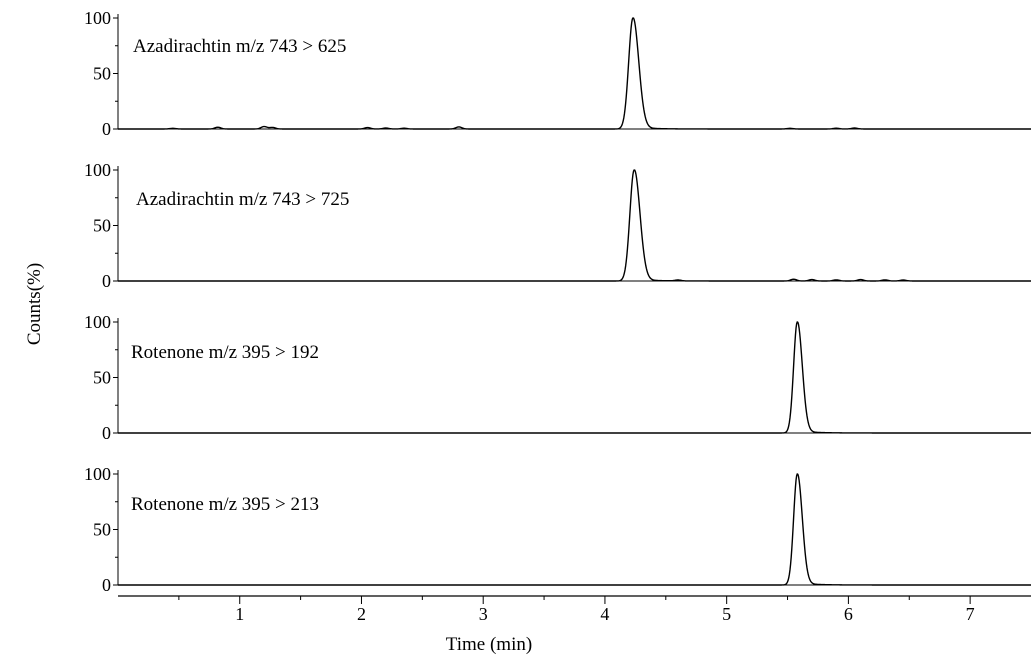 The width and height of the screenshot is (1033, 658). What do you see at coordinates (489, 644) in the screenshot?
I see `x-axis-title: Time (min)` at bounding box center [489, 644].